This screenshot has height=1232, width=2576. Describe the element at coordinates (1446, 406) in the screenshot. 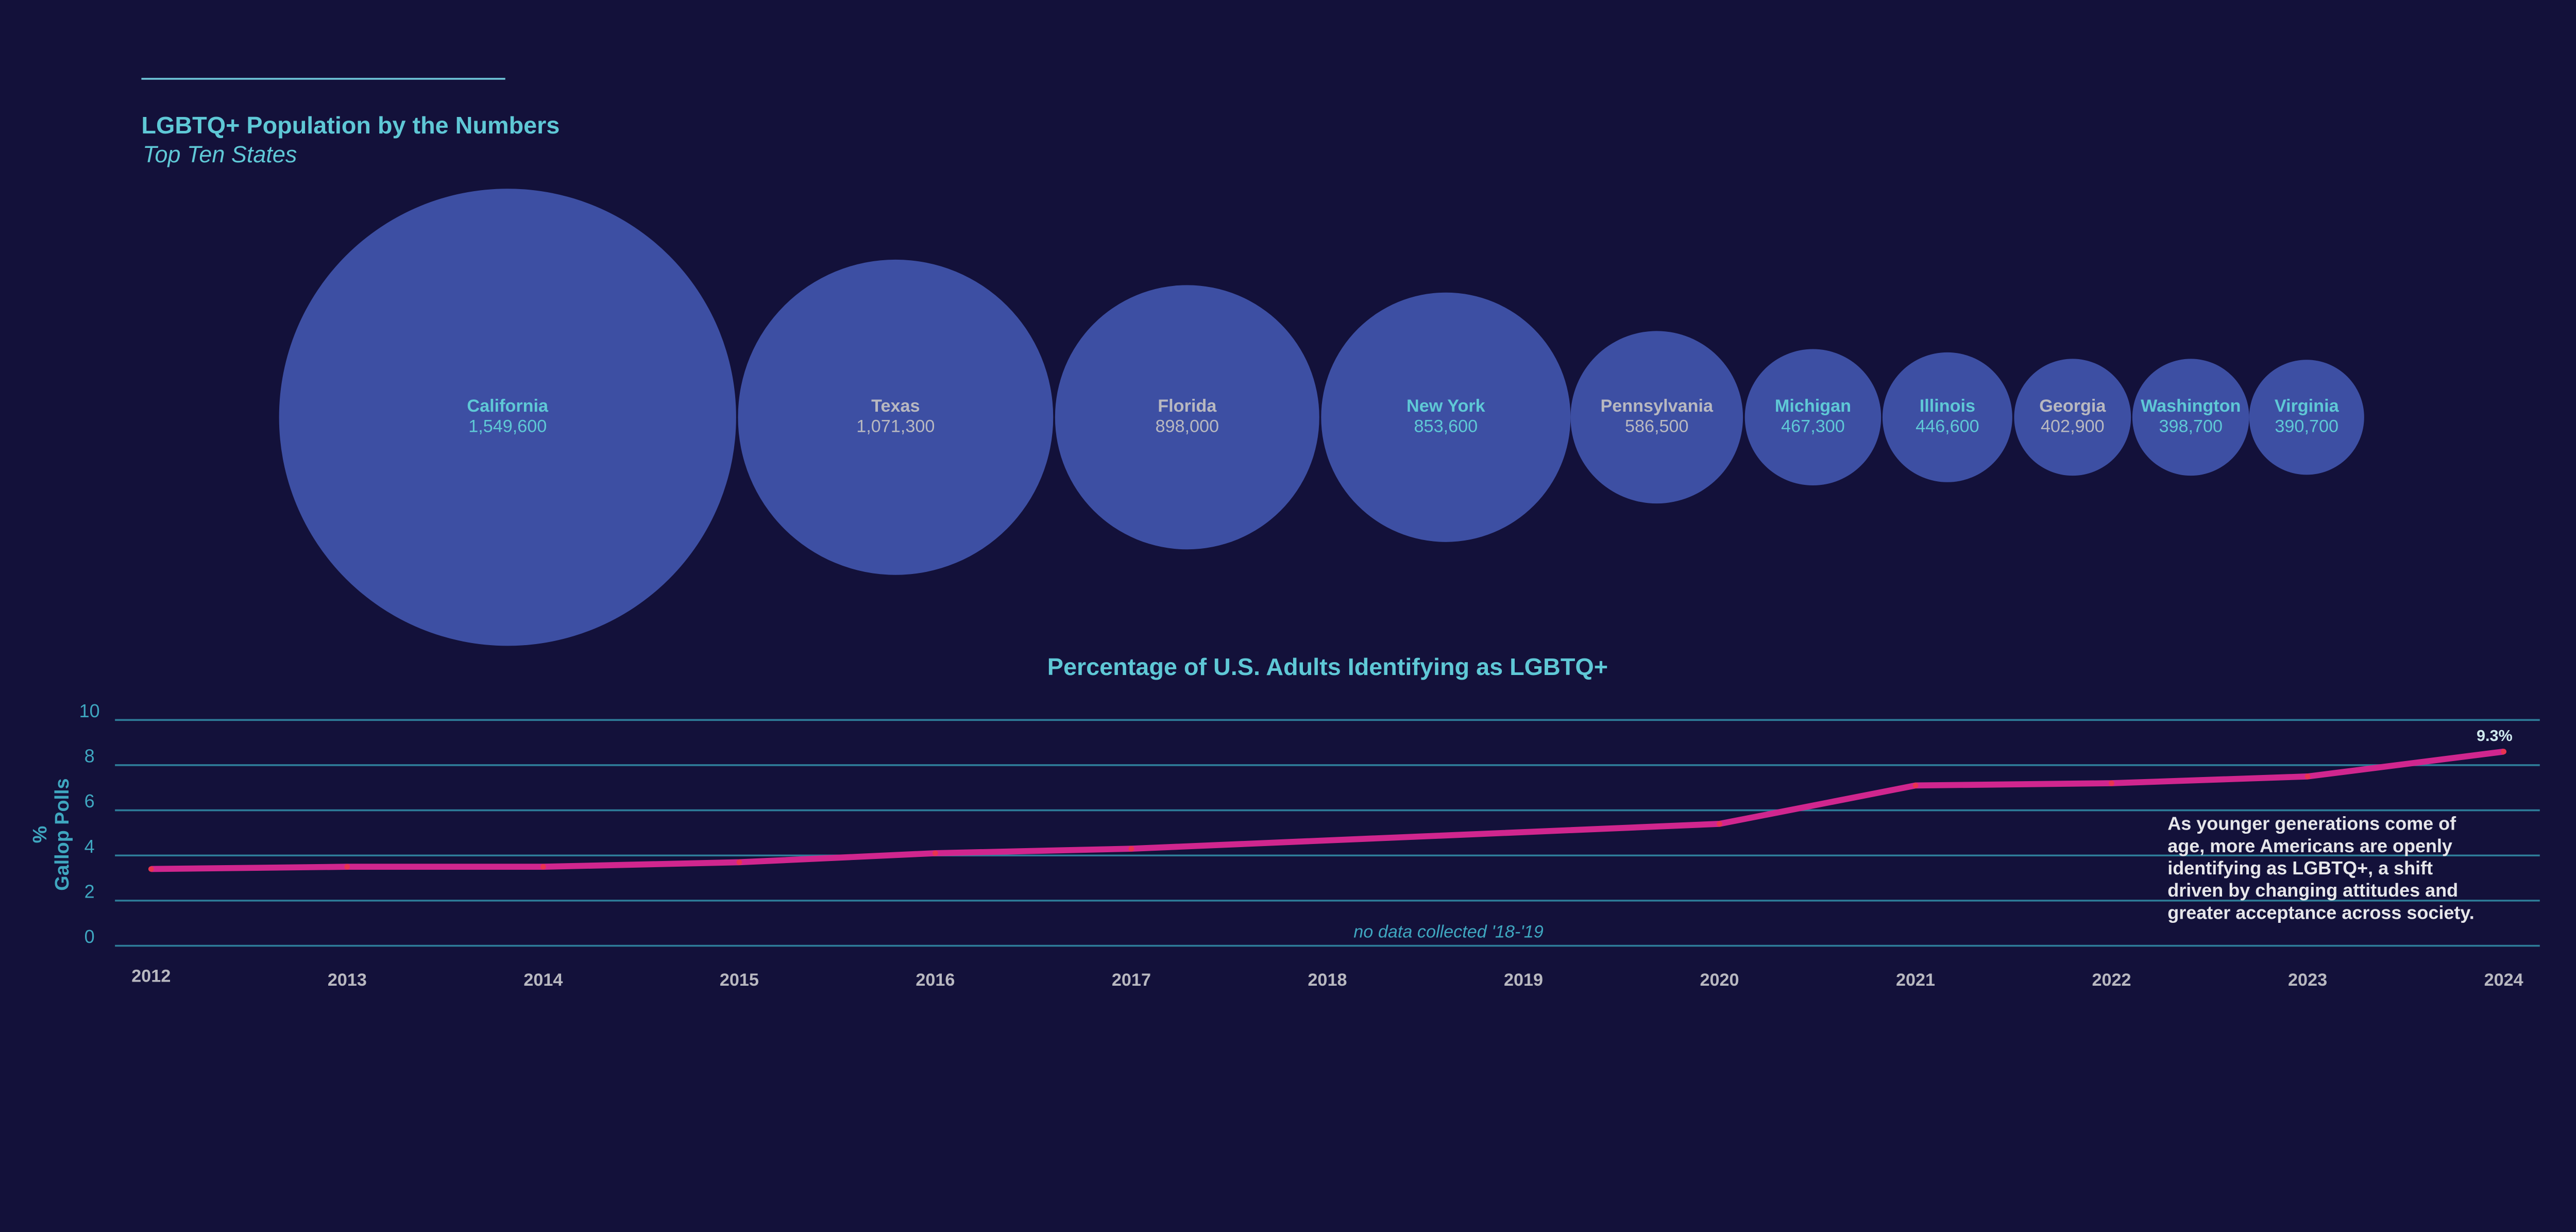

I see `state-name: New York` at that location.